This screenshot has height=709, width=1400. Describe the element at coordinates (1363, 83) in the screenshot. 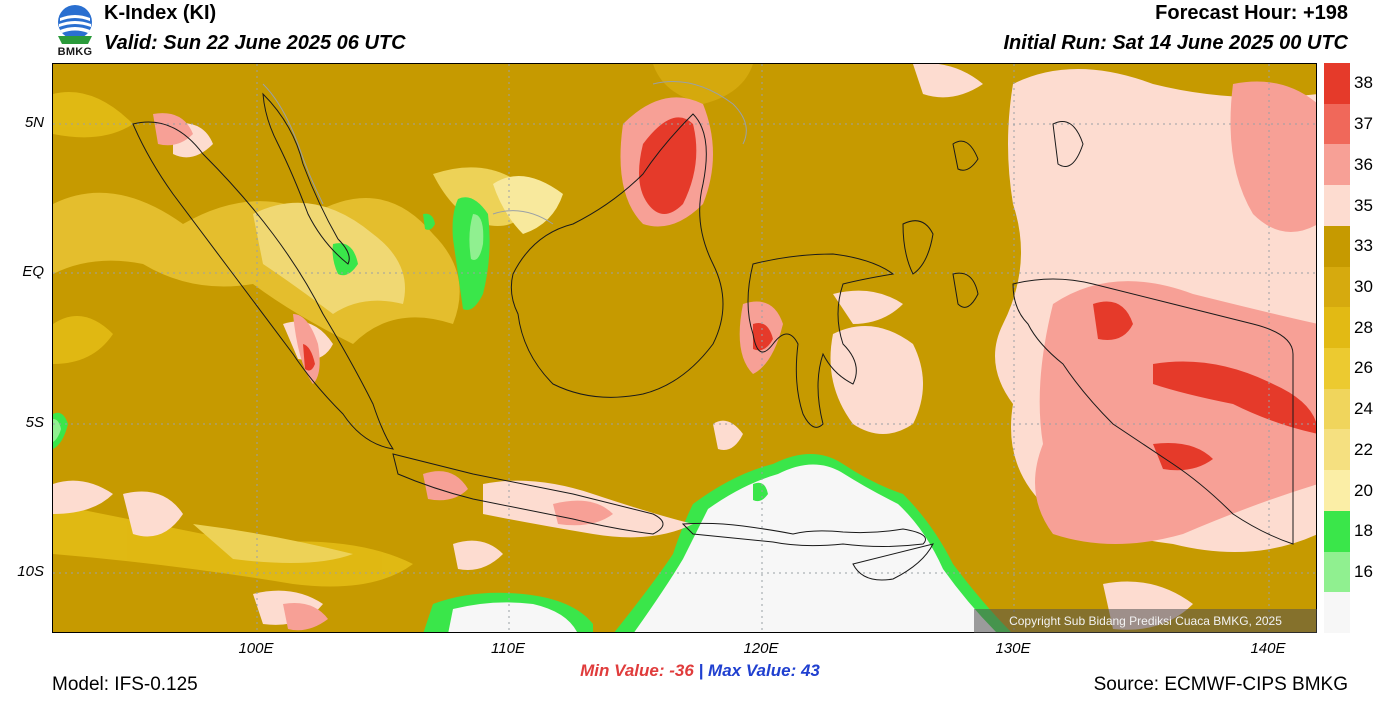

I see `colorbar-label: 38` at that location.